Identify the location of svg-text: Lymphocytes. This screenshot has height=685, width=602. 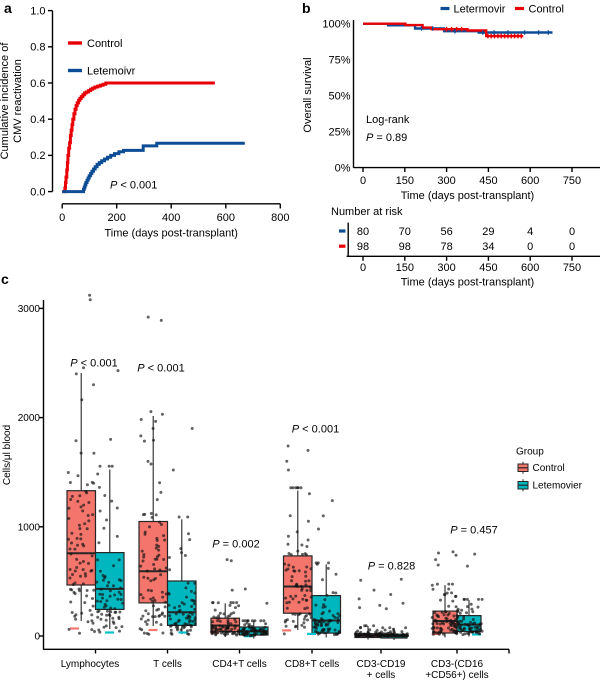
(90, 664).